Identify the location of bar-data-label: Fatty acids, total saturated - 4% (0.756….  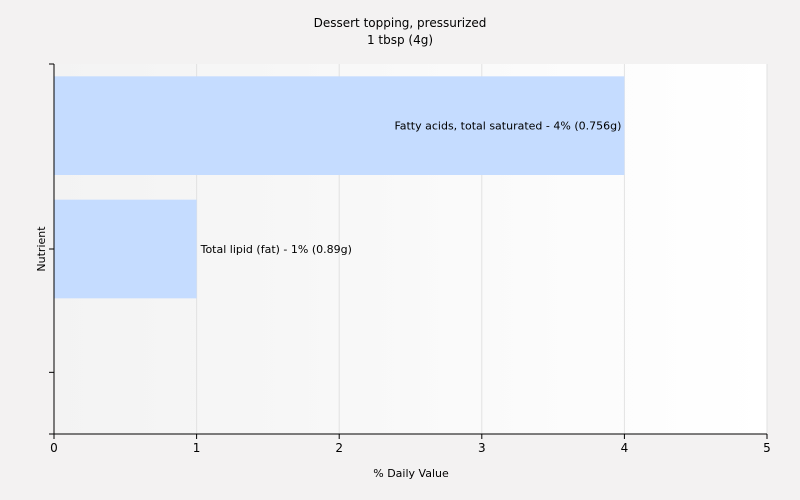
(507, 126).